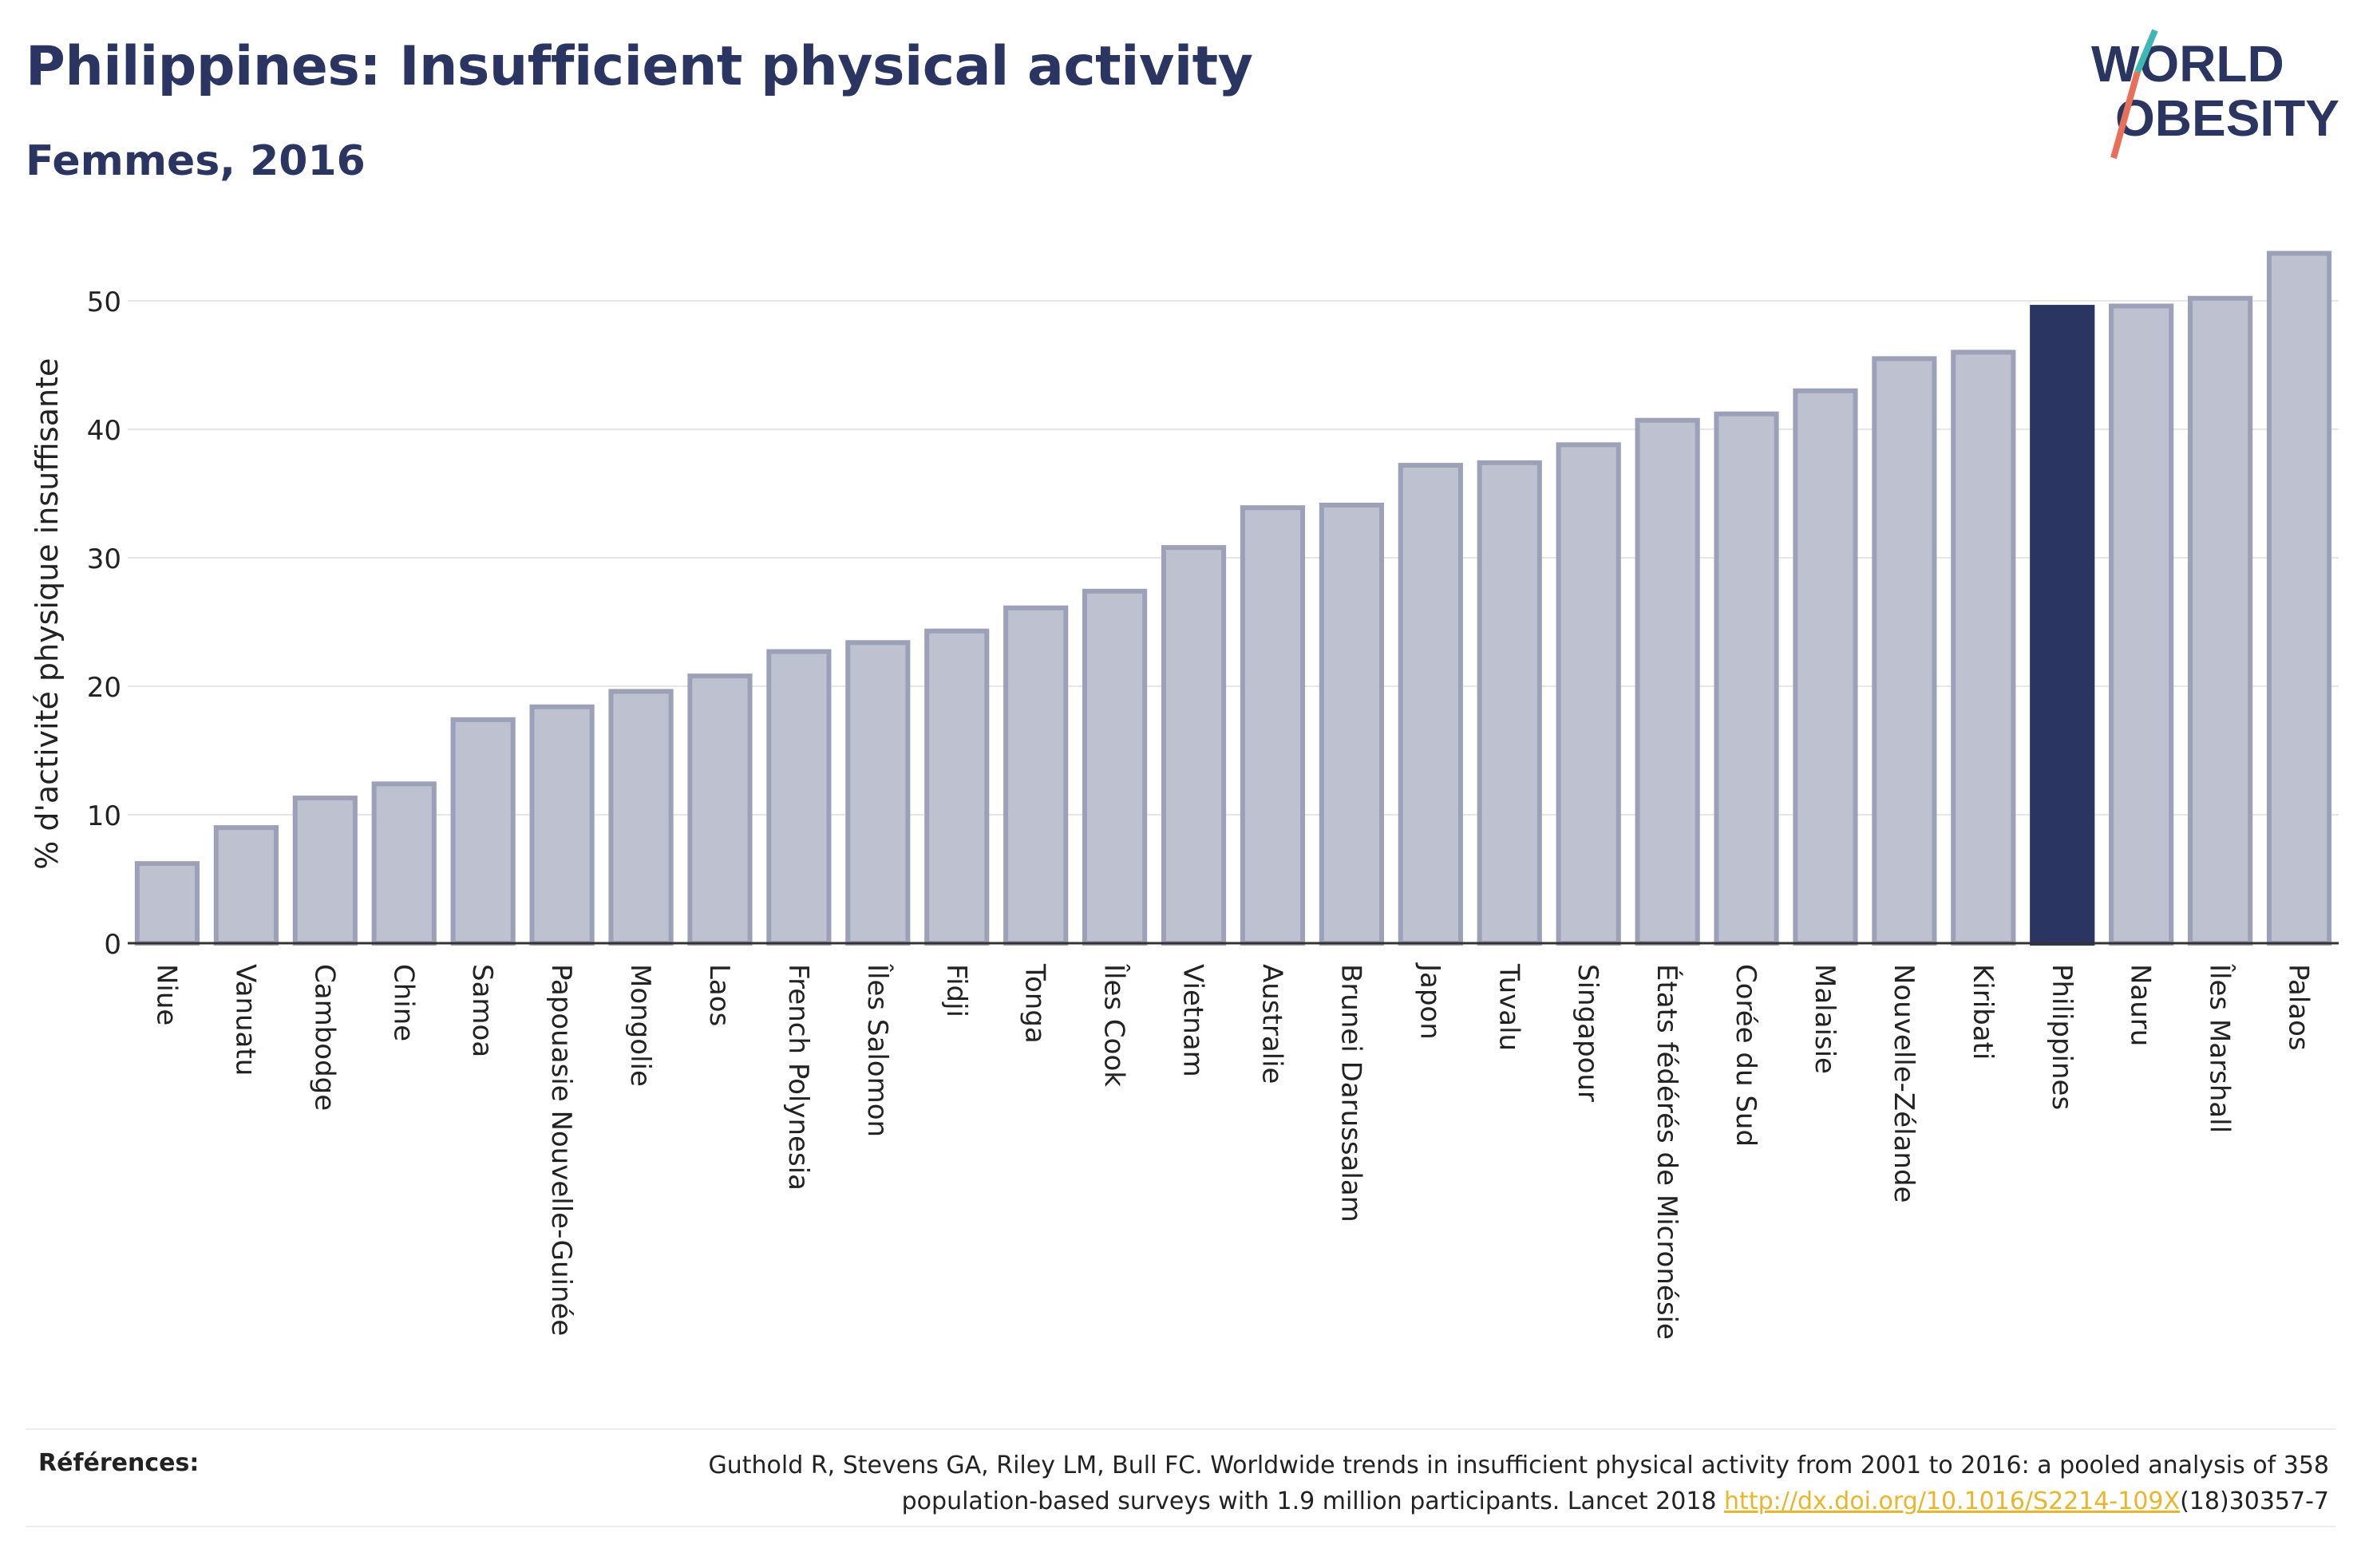 The image size is (2361, 1568). Describe the element at coordinates (196, 161) in the screenshot. I see `chart-subtitle: Femmes, 2016` at that location.